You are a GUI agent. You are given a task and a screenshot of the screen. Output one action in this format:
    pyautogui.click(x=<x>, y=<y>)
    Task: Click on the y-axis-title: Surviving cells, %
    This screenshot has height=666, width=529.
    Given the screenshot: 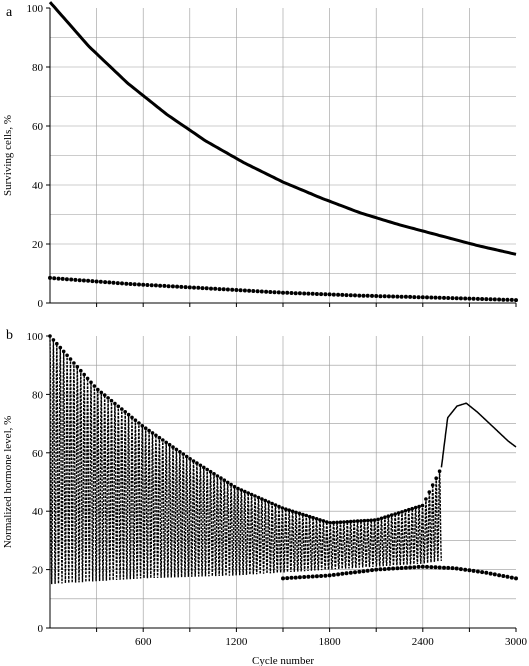 What is the action you would take?
    pyautogui.click(x=8, y=155)
    